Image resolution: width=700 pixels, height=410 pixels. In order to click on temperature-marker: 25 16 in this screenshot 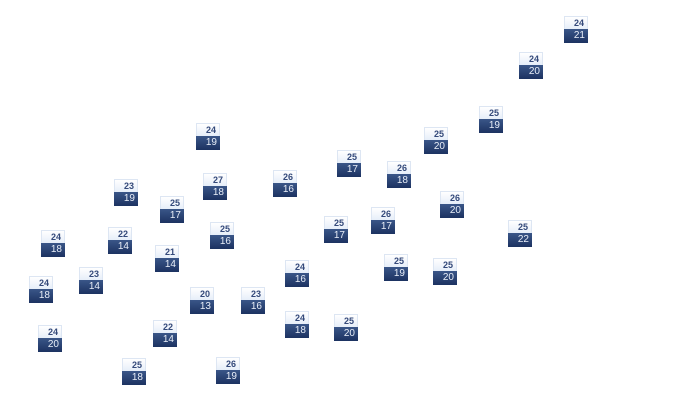, I will do `click(222, 235)`.